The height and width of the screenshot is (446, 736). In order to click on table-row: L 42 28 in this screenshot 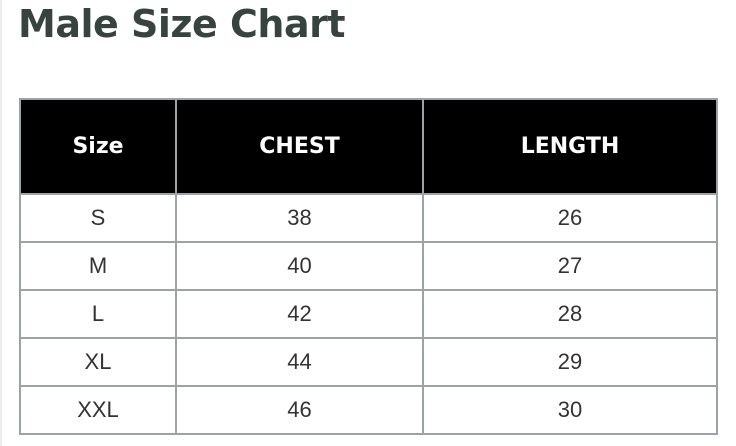, I will do `click(368, 314)`.